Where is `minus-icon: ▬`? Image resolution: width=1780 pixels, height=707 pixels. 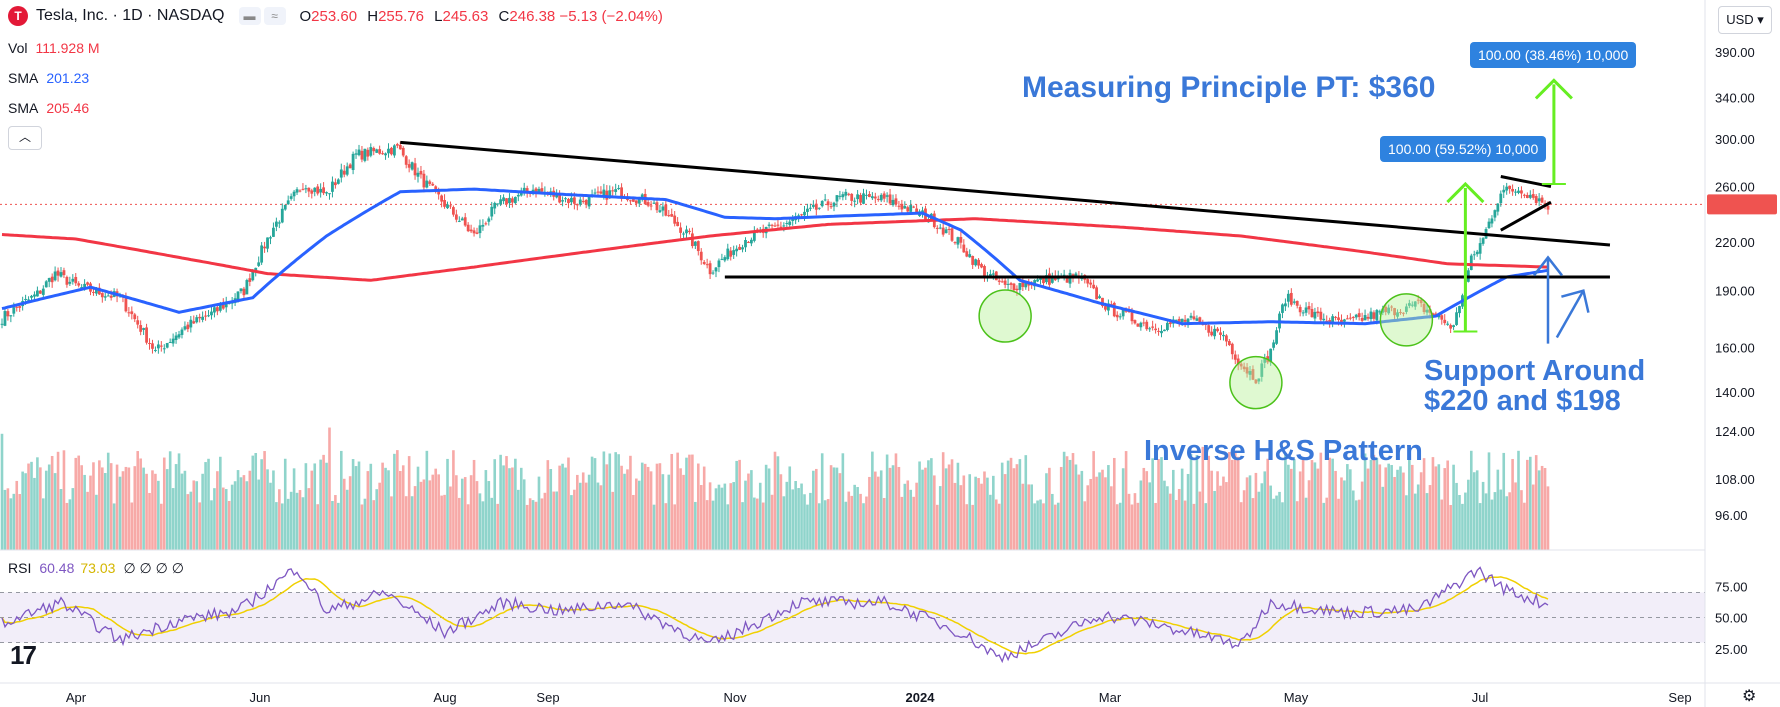 minus-icon: ▬ is located at coordinates (249, 16).